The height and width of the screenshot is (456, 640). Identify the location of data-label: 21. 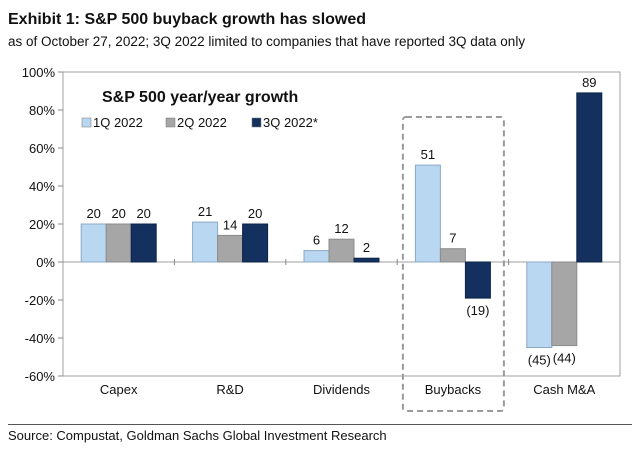
(205, 211).